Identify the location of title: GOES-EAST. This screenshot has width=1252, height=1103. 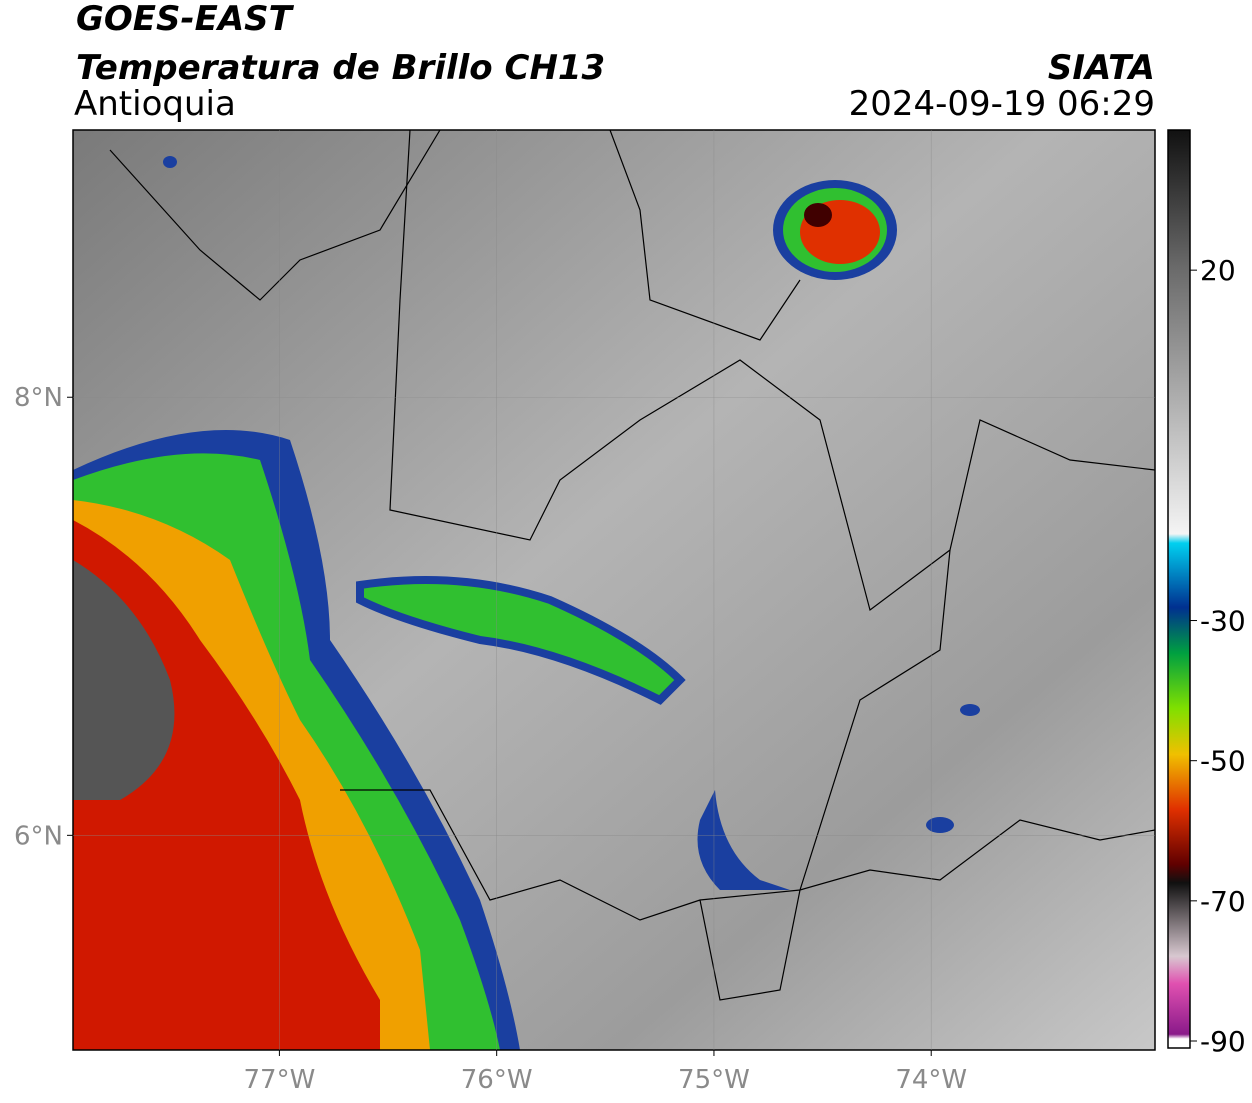
(185, 19).